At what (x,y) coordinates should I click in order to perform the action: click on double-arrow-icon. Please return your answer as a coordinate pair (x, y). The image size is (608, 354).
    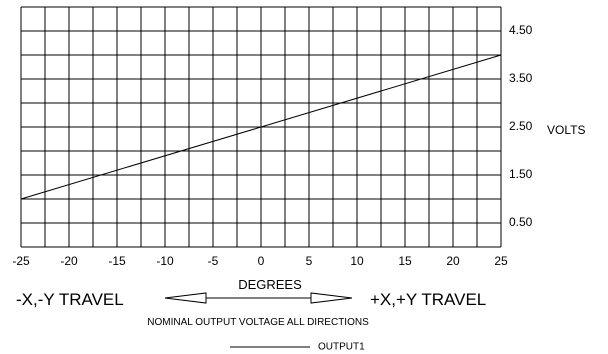
    Looking at the image, I should click on (258, 298).